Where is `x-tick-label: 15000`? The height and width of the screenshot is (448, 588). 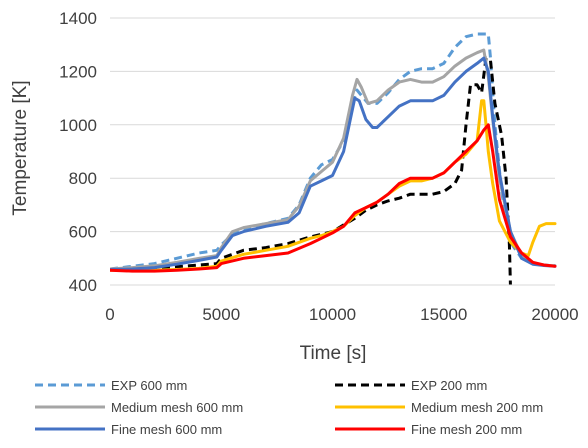
x-tick-label: 15000 is located at coordinates (443, 314).